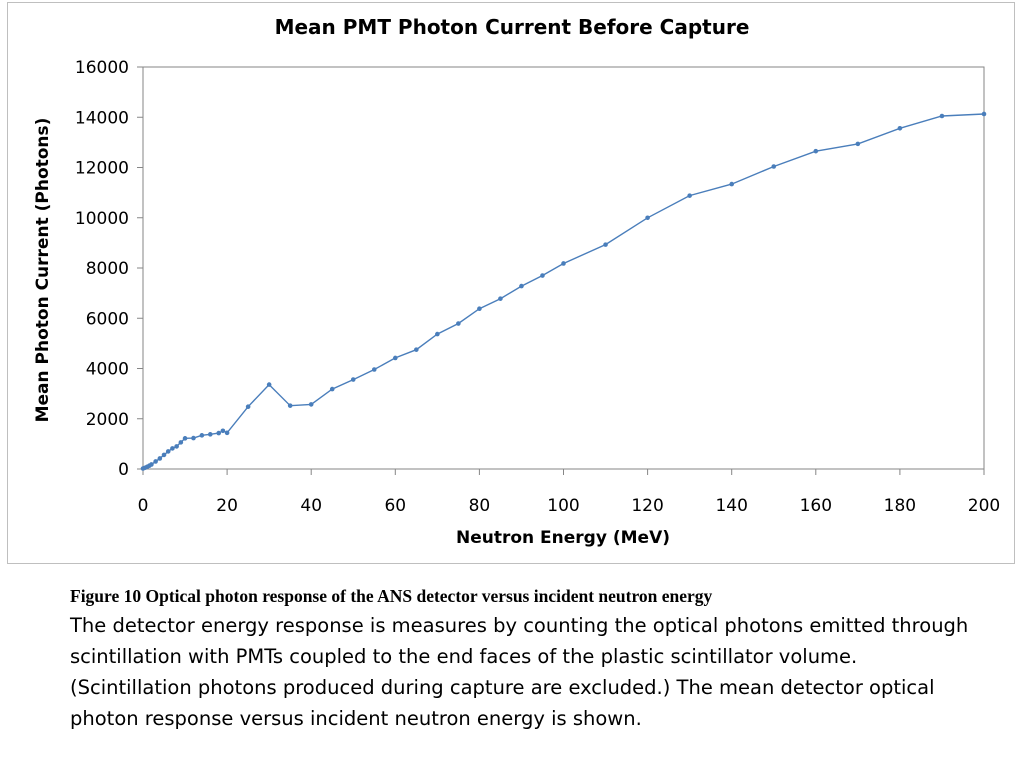  I want to click on y-axis-title: Mean Photon Current (Photons), so click(43, 270).